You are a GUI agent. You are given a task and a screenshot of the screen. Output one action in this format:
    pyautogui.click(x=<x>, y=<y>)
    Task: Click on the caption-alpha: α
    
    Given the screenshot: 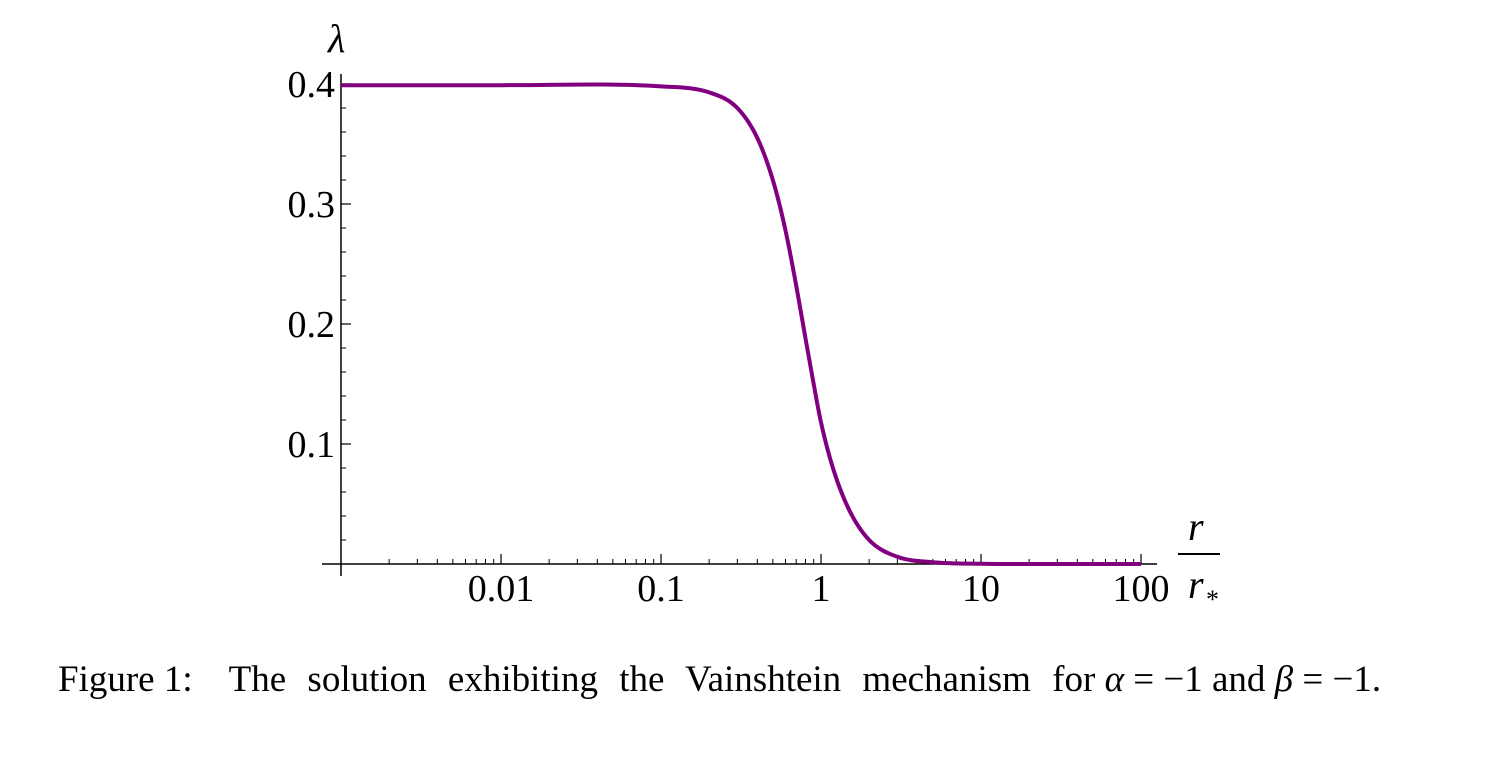 What is the action you would take?
    pyautogui.click(x=1114, y=679)
    